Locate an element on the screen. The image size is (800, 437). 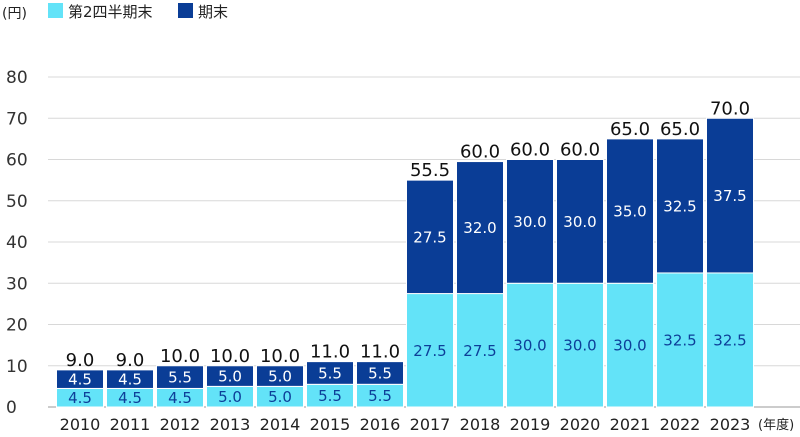
x-tick-label: 2022 is located at coordinates (680, 424).